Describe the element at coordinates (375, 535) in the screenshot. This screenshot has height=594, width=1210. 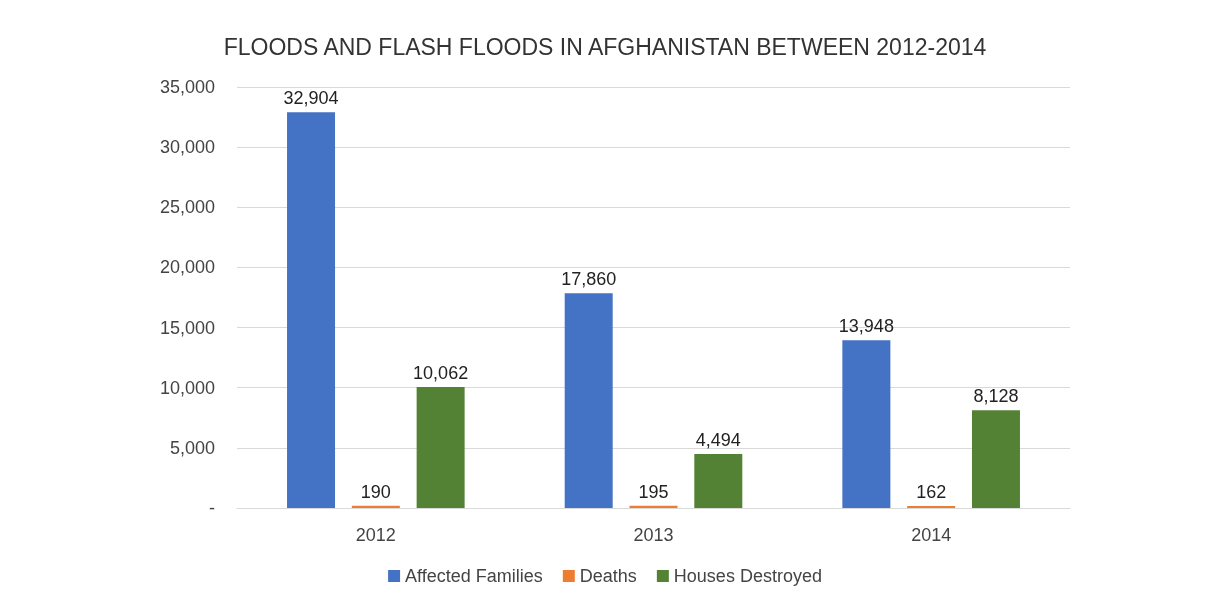
I see `x-tick-label: 2012` at that location.